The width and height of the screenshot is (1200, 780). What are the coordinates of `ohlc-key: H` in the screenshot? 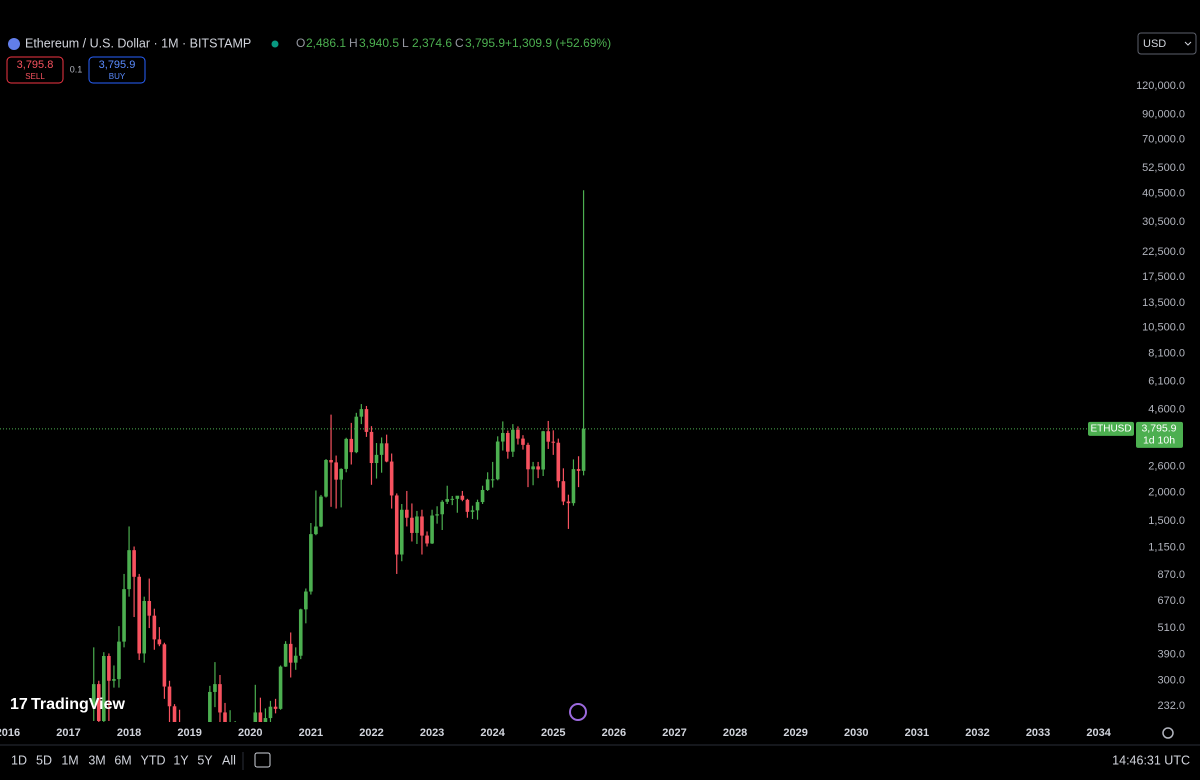 It's located at (353, 43).